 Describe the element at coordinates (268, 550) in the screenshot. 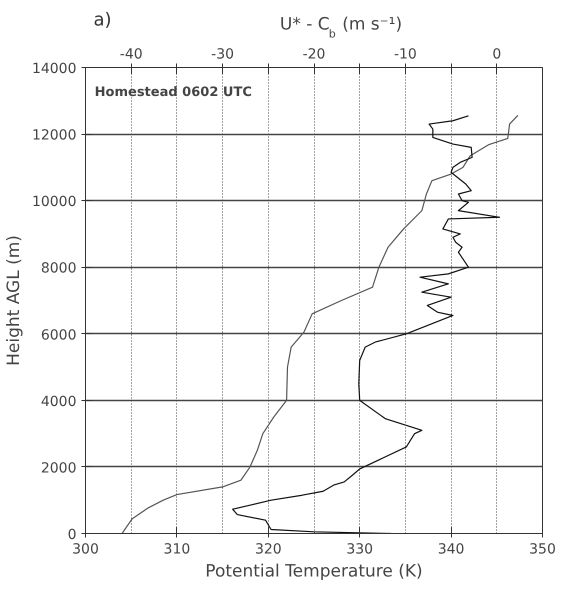

I see `x-tick-label: 320` at that location.